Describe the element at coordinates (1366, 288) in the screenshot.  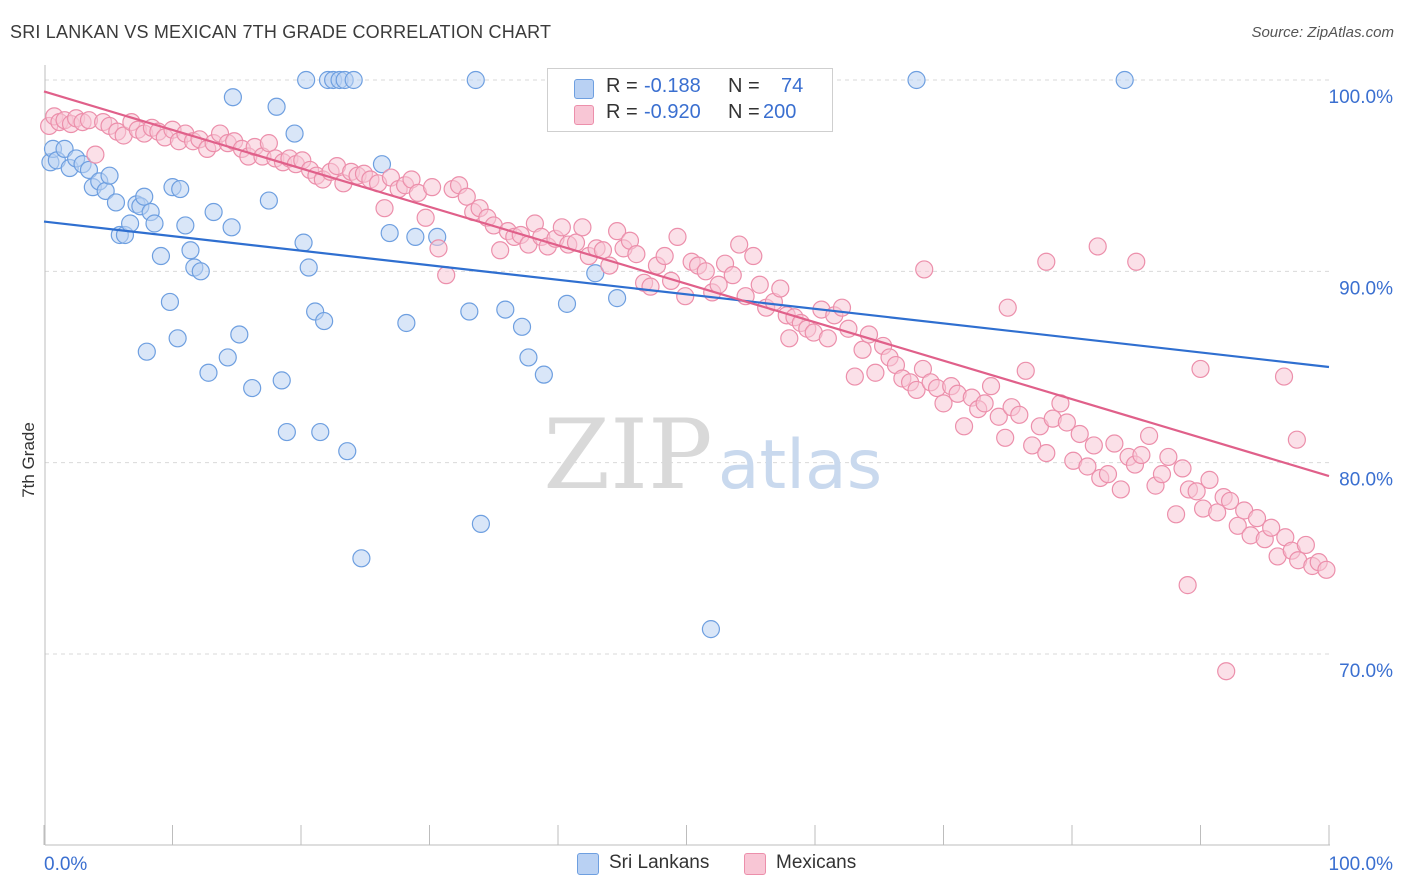
I see `y-tick-label: 90.0%` at that location.